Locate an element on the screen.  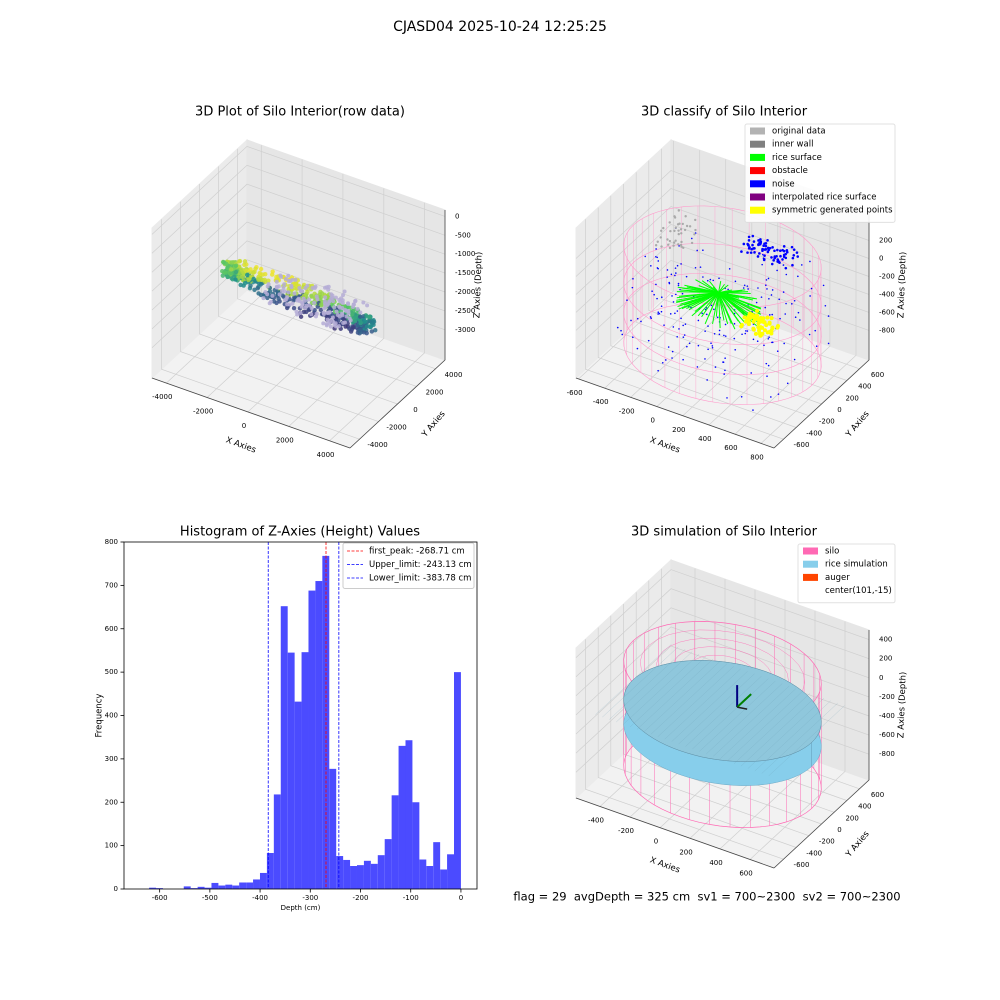
x-axis-label: X Axies is located at coordinates (240, 445).